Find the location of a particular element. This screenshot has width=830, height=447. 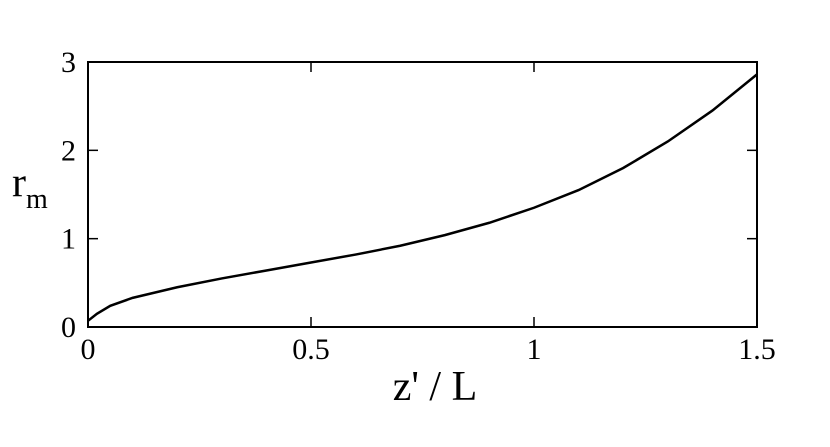

x-tick-label: 1 is located at coordinates (534, 349).